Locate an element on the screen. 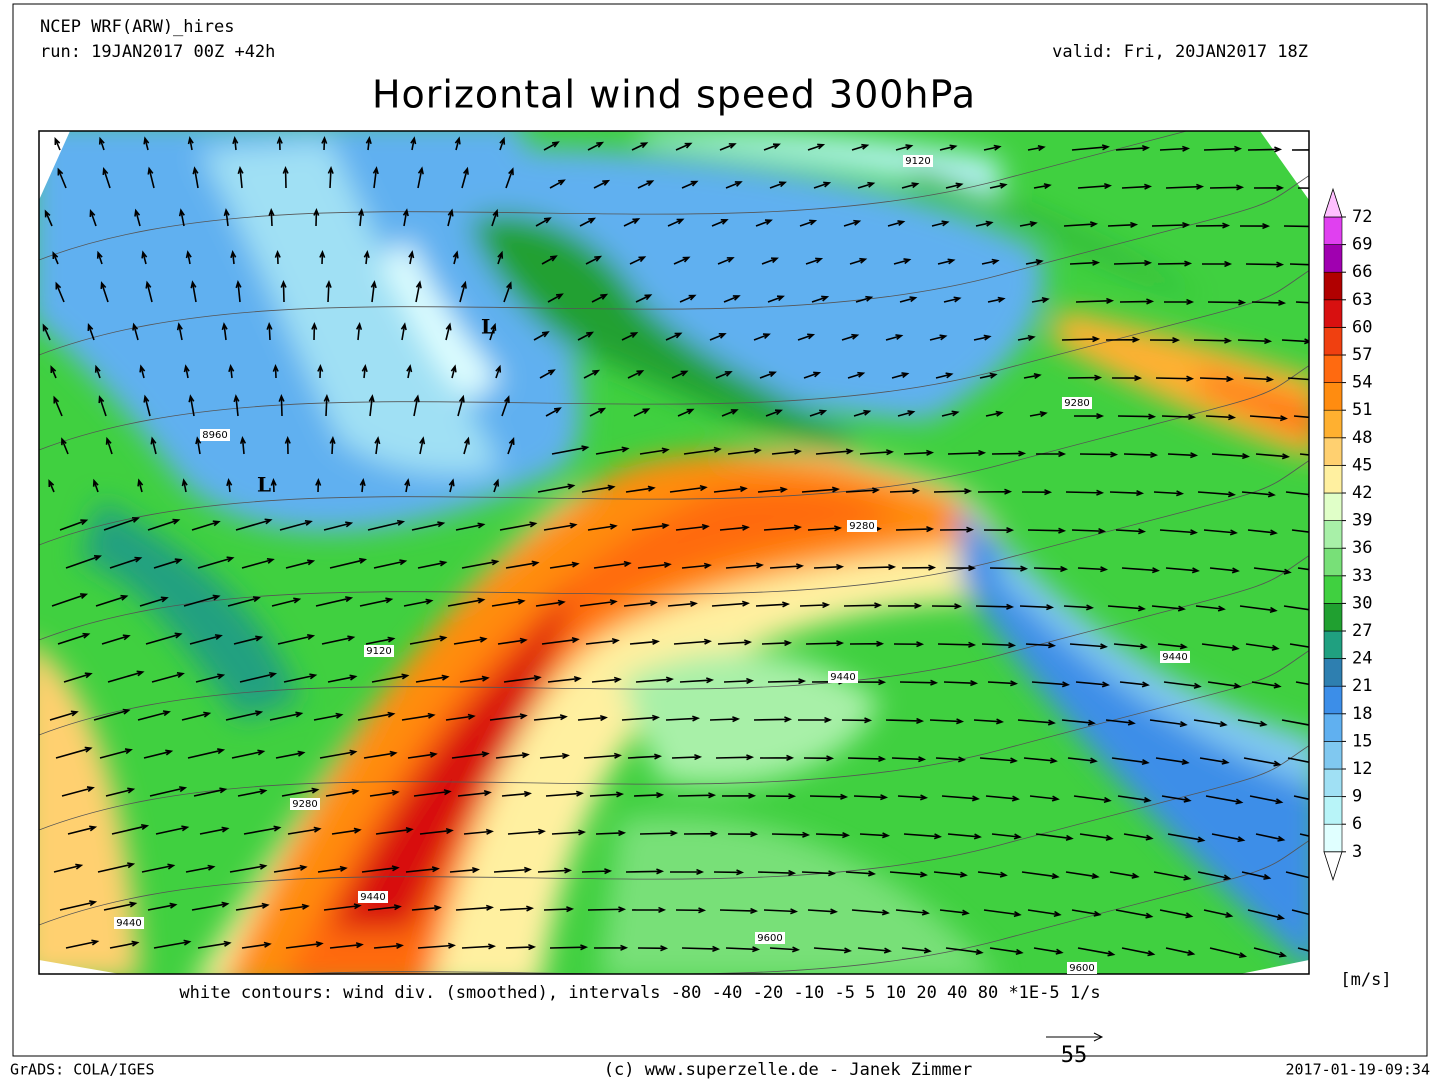 The image size is (1440, 1080). colorbar-label: 69 is located at coordinates (1362, 245).